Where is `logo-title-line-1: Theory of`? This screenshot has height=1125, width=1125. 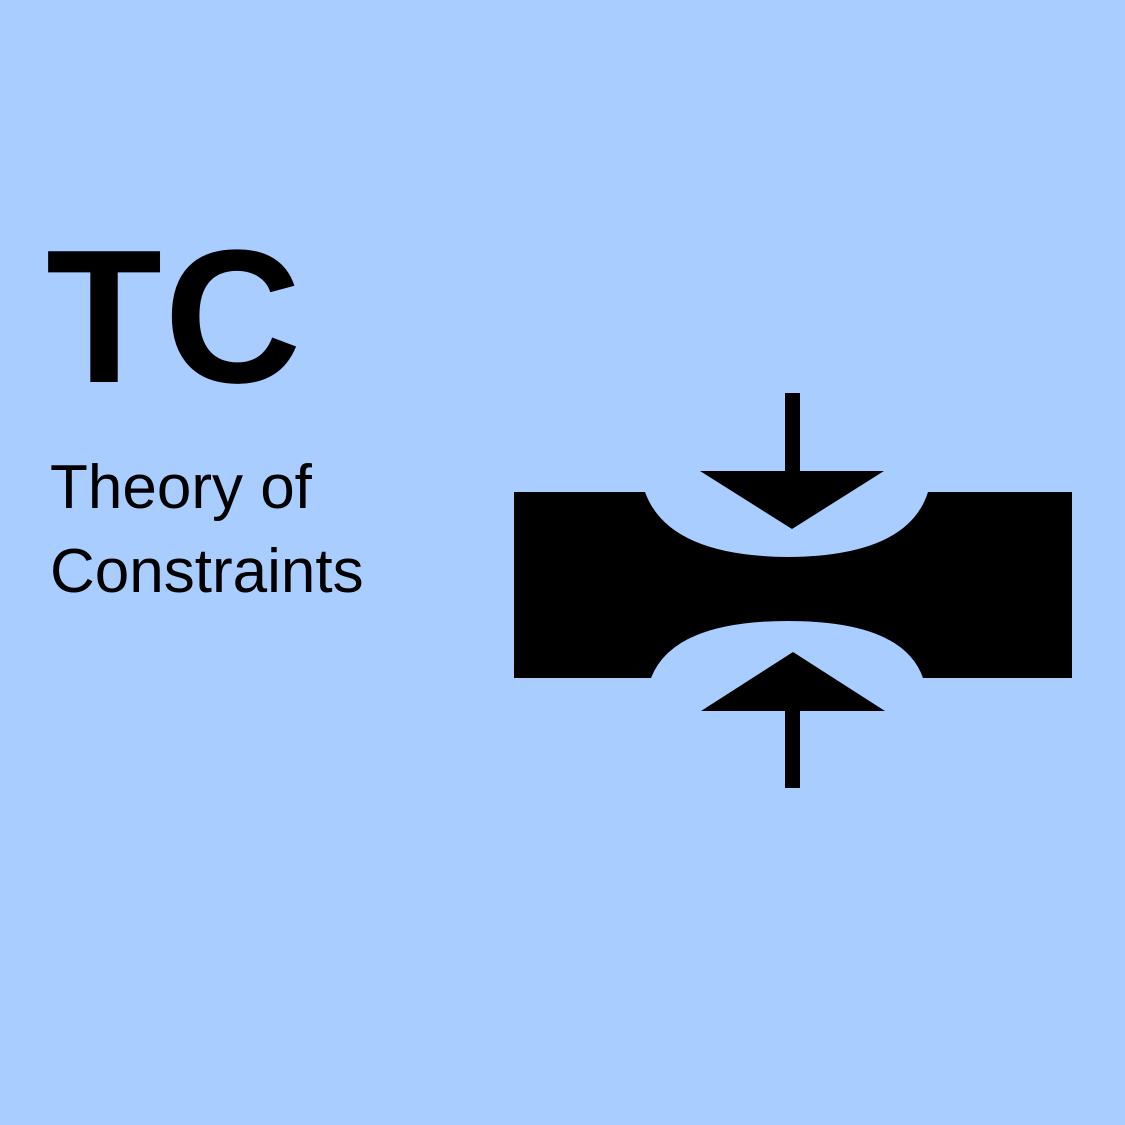 logo-title-line-1: Theory of is located at coordinates (181, 487).